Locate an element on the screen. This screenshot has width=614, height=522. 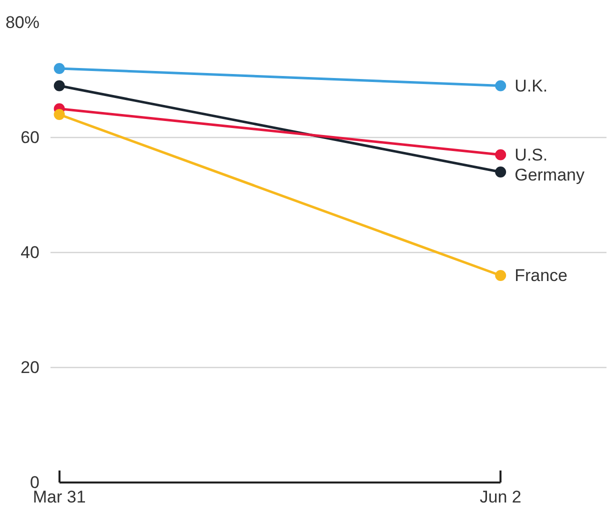
series-label: France is located at coordinates (541, 275).